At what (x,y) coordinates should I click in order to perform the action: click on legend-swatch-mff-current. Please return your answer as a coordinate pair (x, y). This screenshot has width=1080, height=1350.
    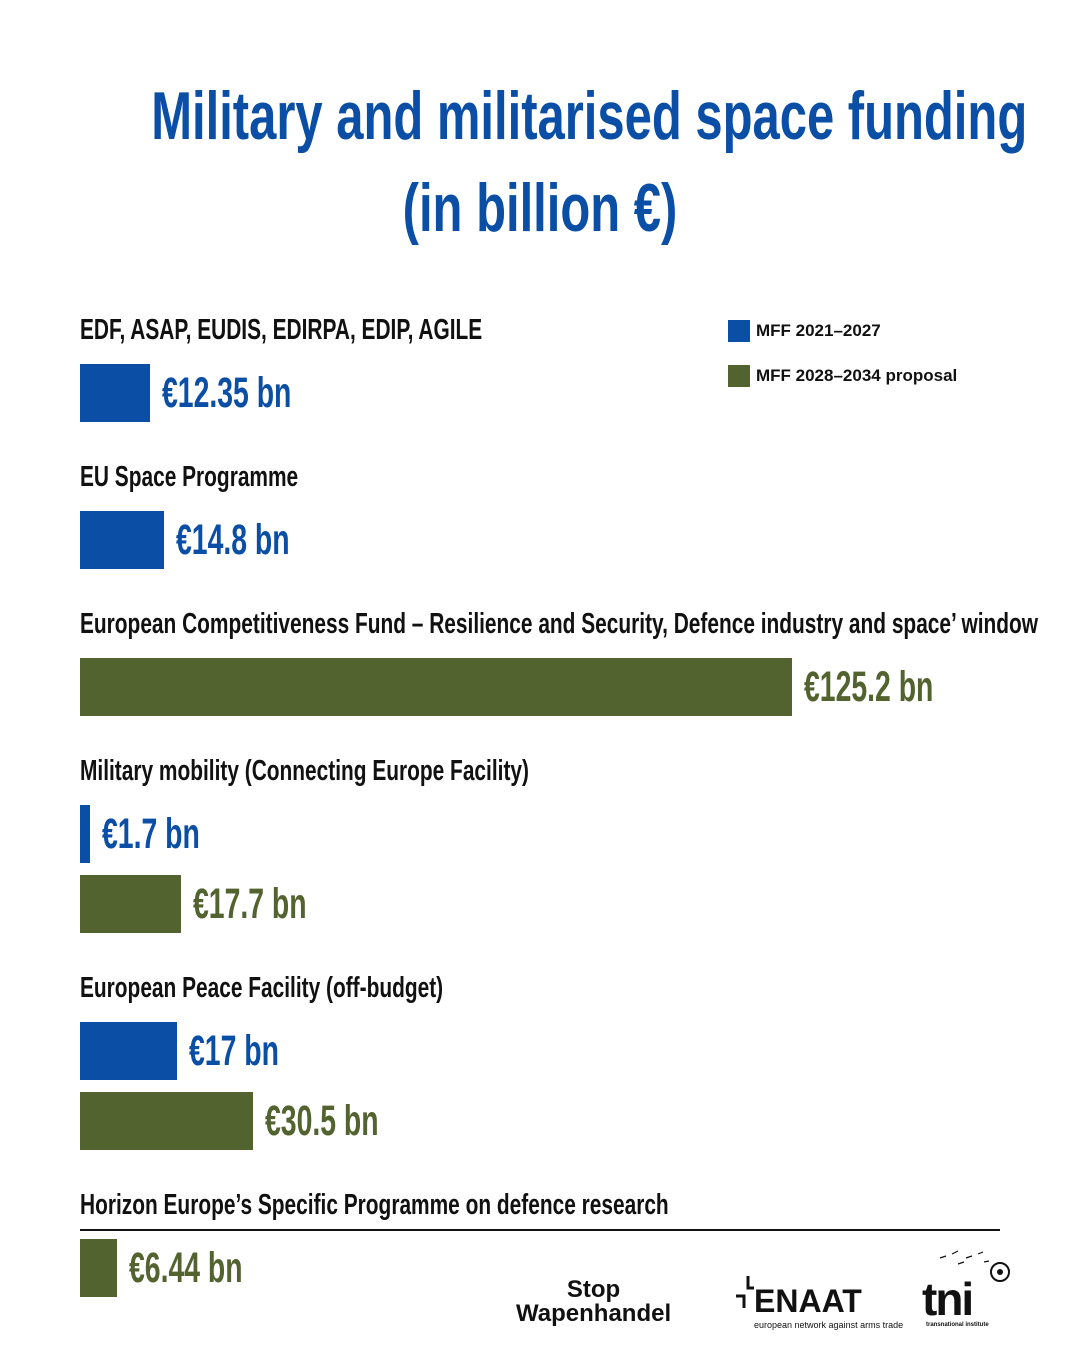
    Looking at the image, I should click on (739, 331).